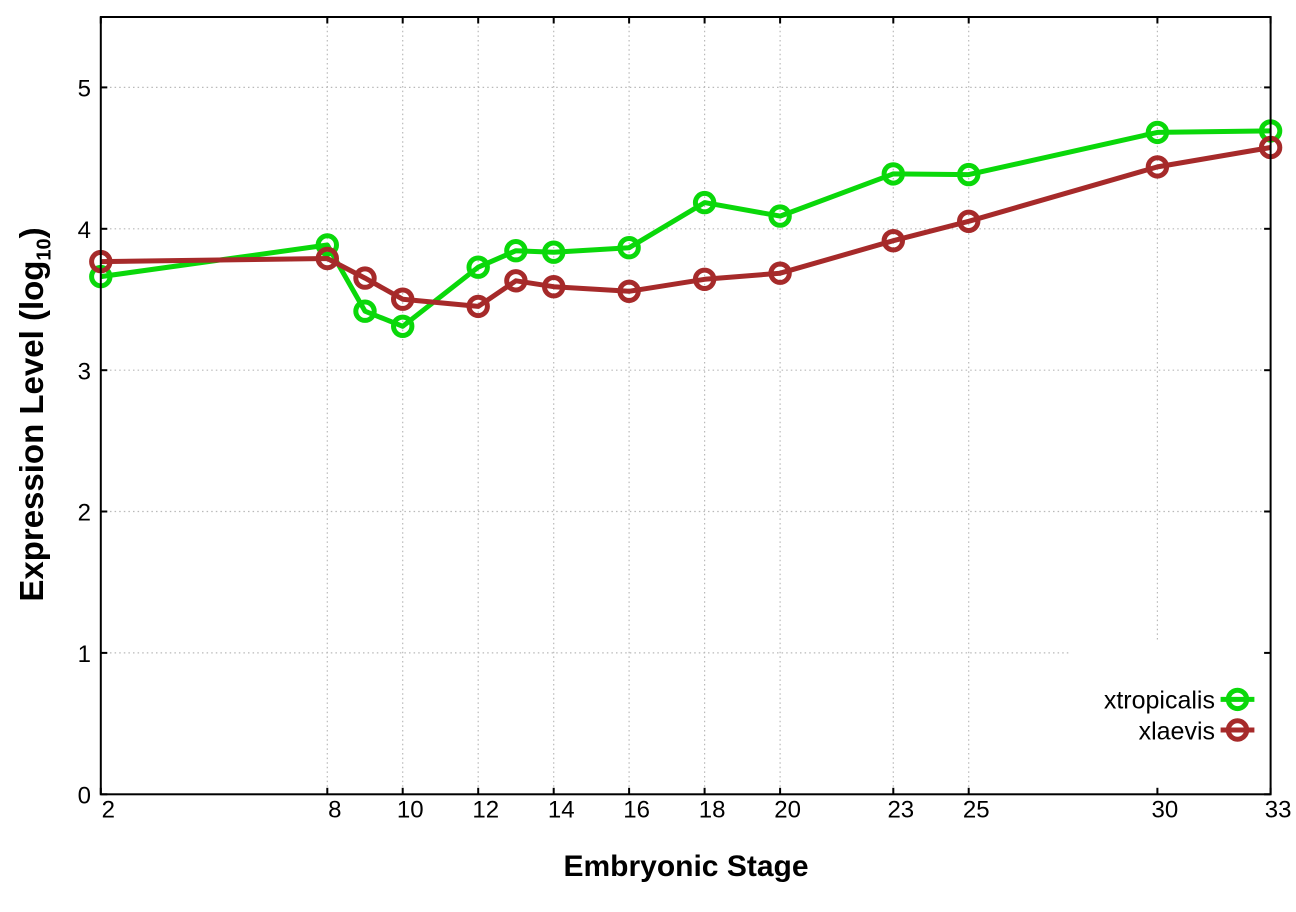 The height and width of the screenshot is (912, 1296). I want to click on svg-text: 4, so click(84, 230).